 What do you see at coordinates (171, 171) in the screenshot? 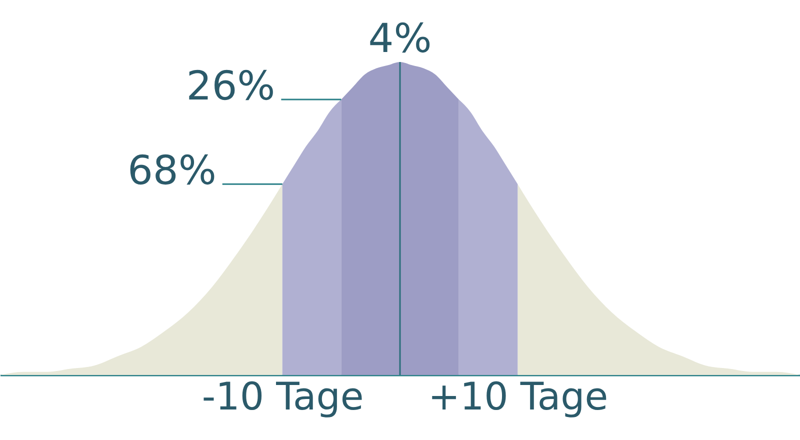
I see `annotation: 68%` at bounding box center [171, 171].